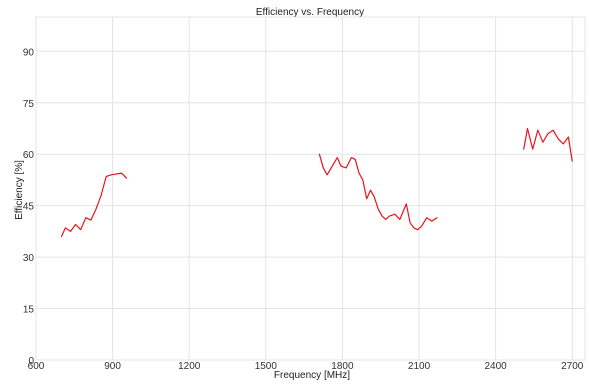 This screenshot has width=589, height=385. Describe the element at coordinates (496, 366) in the screenshot. I see `x-tick-label: 2400` at that location.